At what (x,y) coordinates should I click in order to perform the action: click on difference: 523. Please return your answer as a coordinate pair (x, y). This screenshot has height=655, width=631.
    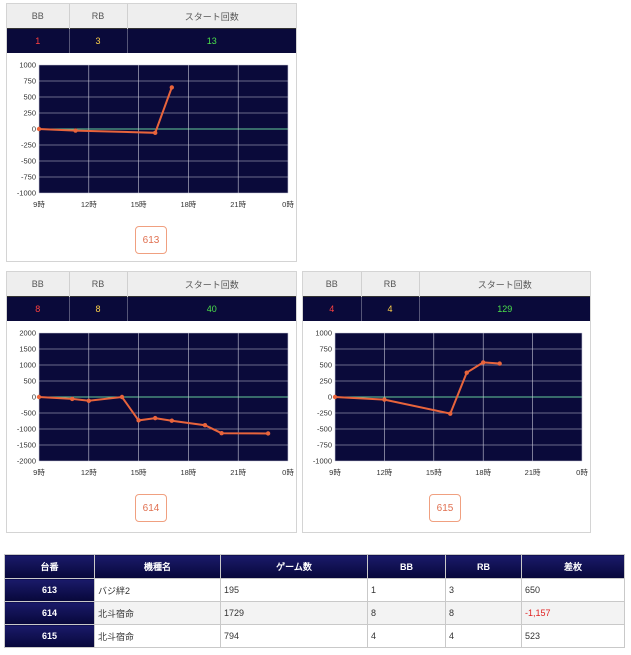
    Looking at the image, I should click on (573, 636).